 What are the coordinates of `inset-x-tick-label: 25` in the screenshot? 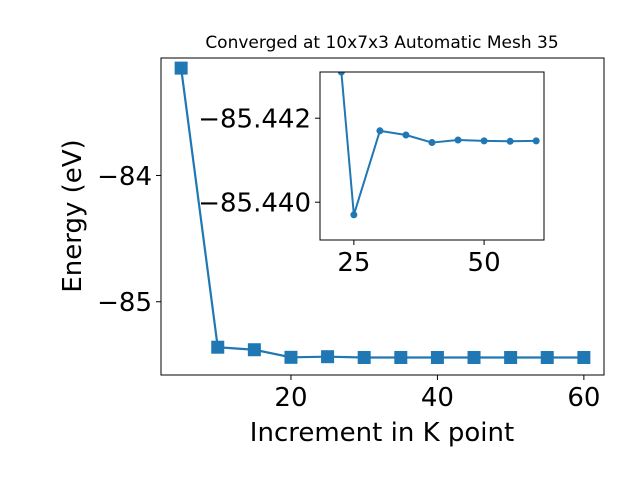 It's located at (353, 263).